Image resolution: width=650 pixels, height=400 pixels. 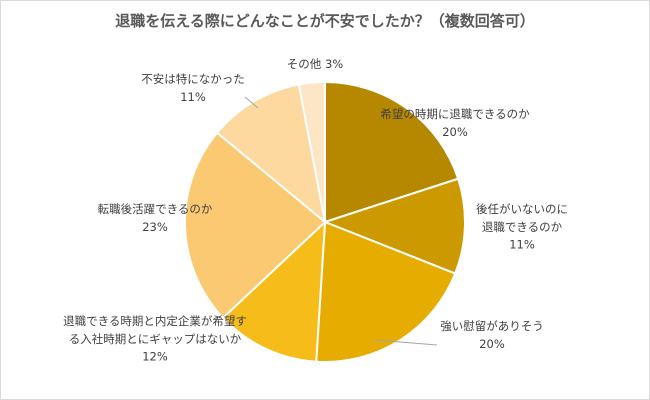 I want to click on slice-label-6: その他 3%, so click(x=315, y=64).